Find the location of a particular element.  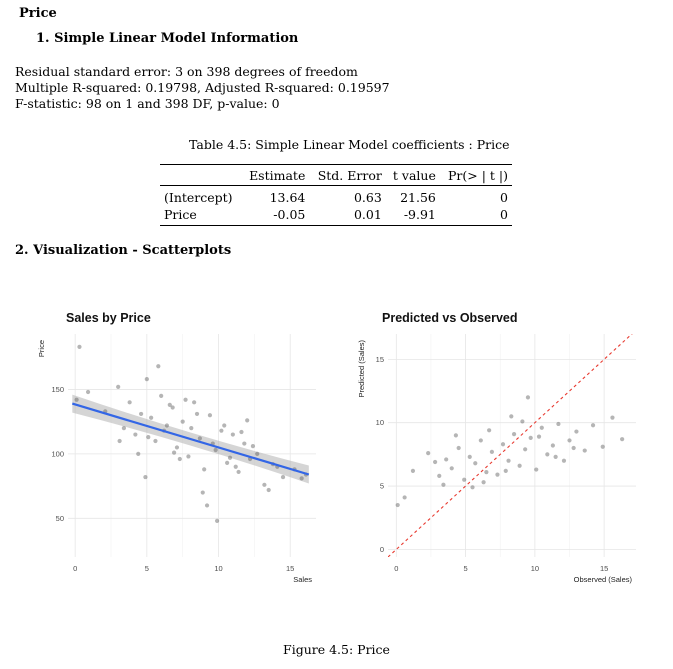

table-header-cell: Std. Error is located at coordinates (347, 175).